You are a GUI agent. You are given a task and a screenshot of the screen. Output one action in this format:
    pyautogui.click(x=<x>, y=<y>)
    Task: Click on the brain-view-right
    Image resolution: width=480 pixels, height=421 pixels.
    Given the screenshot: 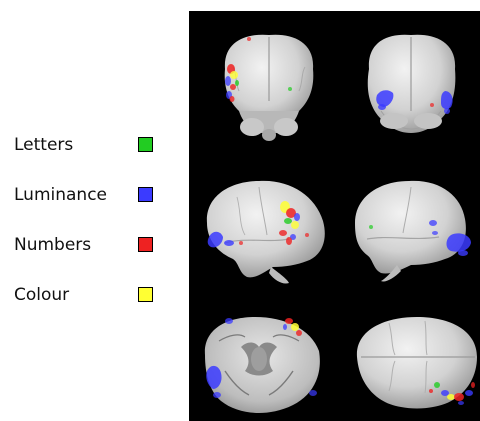 What is the action you would take?
    pyautogui.click(x=413, y=231)
    